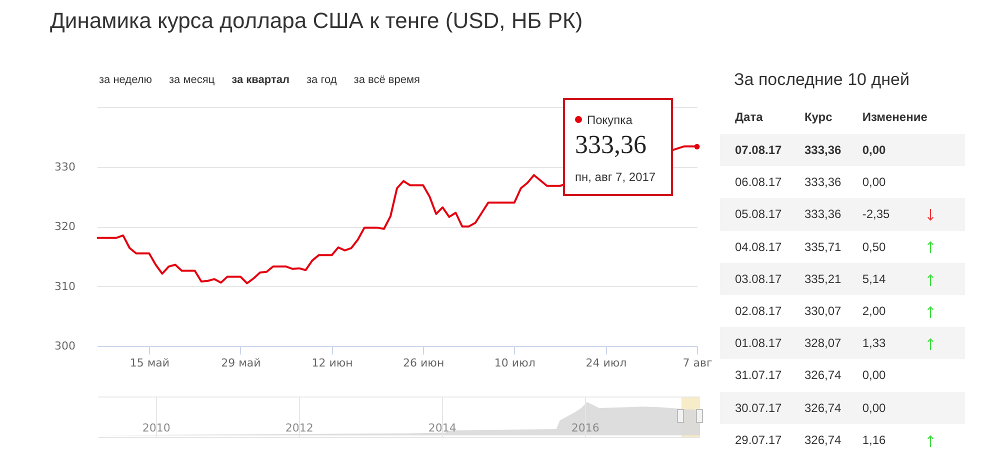 The width and height of the screenshot is (983, 453). I want to click on x-tick-label: 7 авг, so click(697, 363).